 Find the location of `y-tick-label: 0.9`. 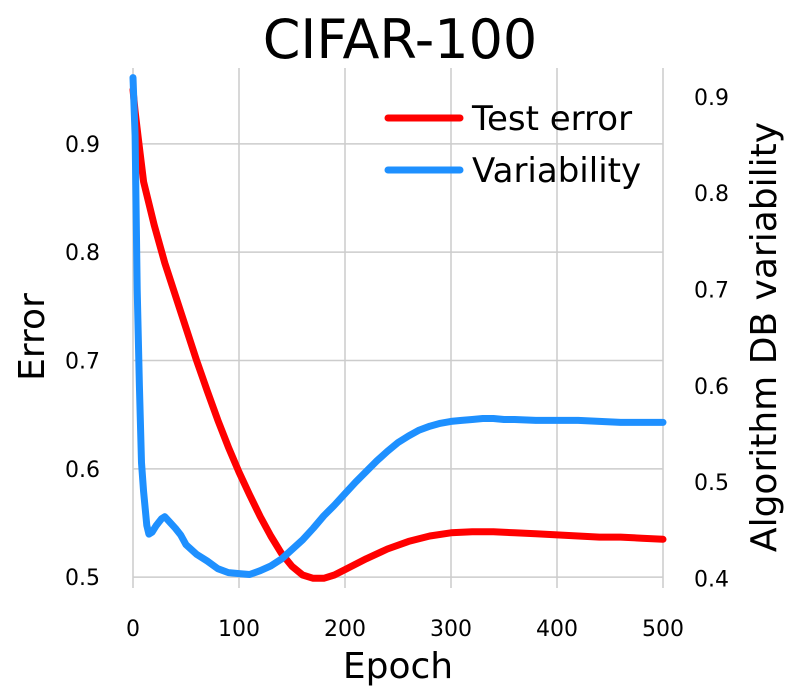

y-tick-label: 0.9 is located at coordinates (82, 145).